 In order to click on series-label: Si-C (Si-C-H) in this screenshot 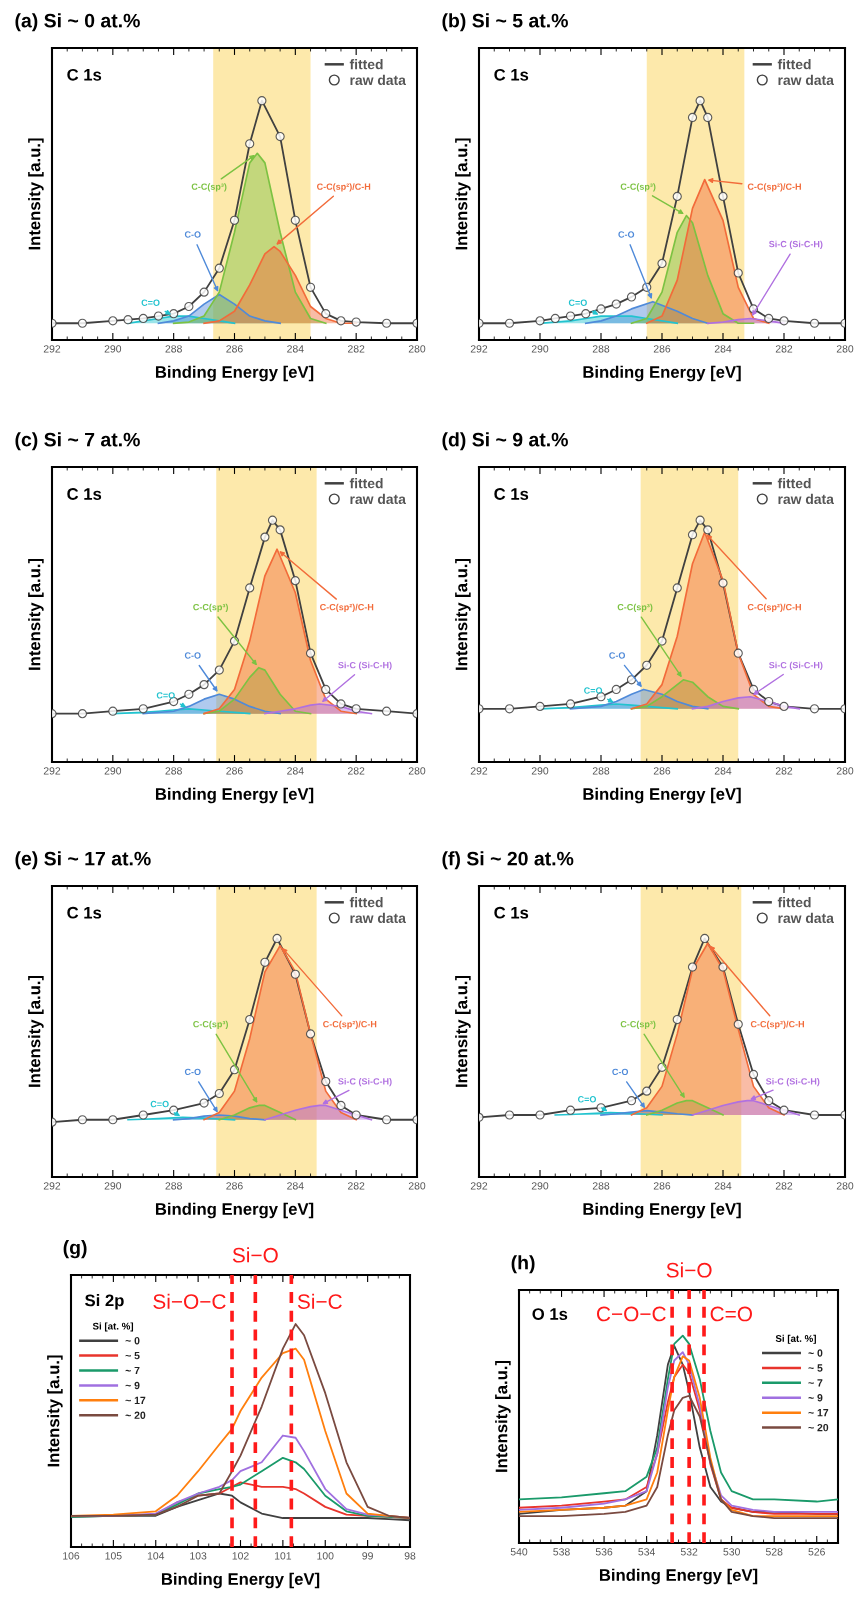, I will do `click(792, 1082)`.